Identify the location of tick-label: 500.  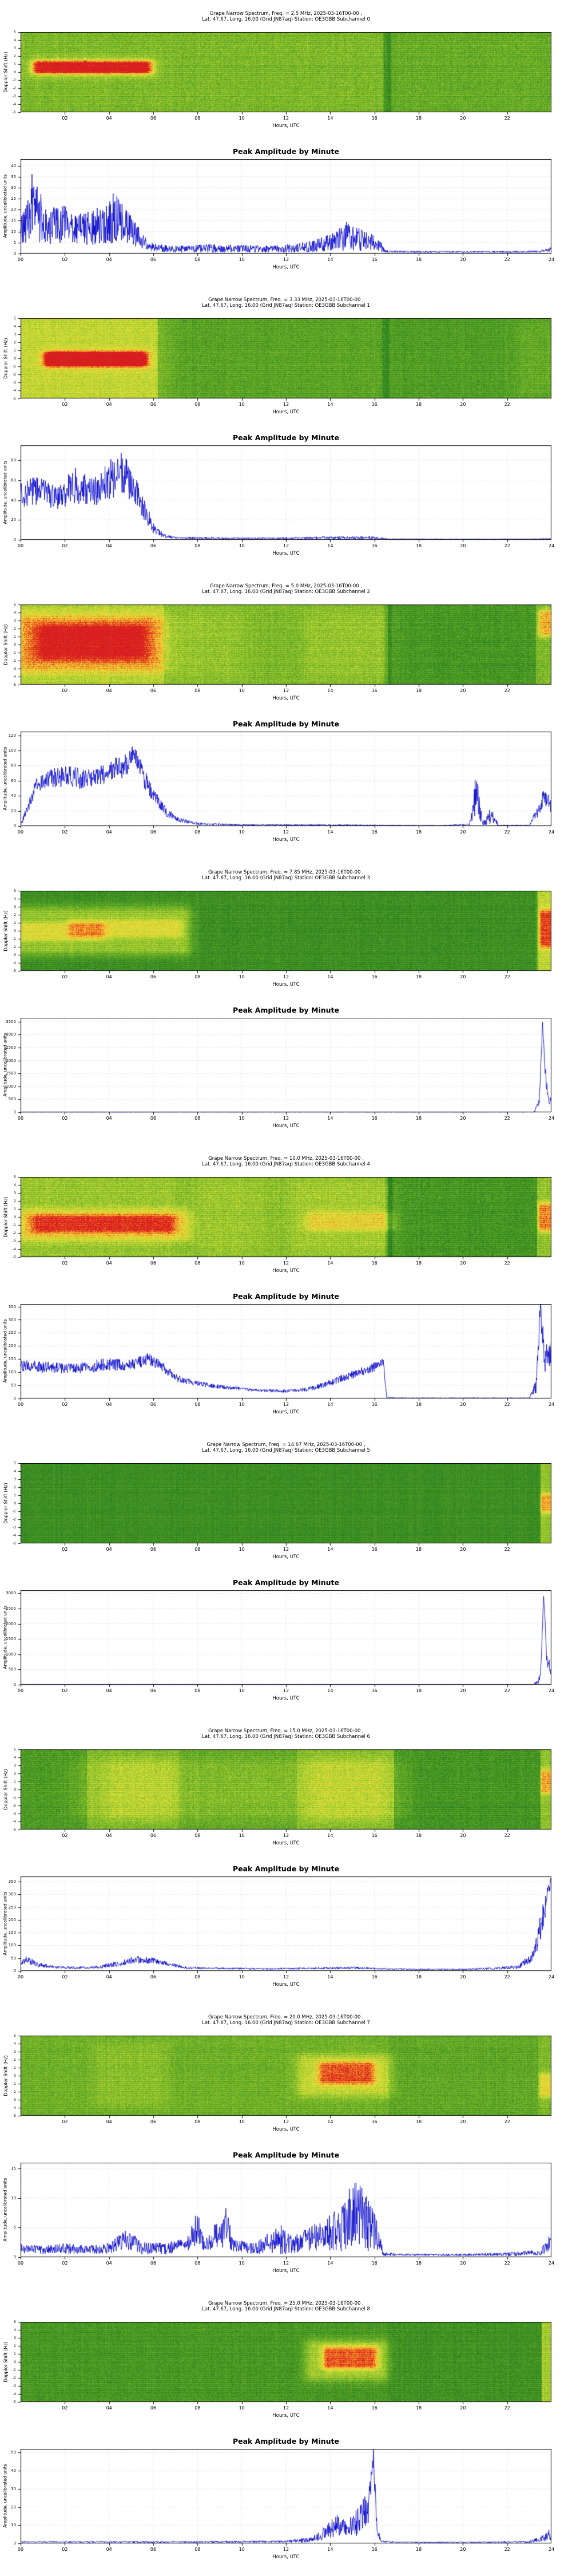
(12, 1099).